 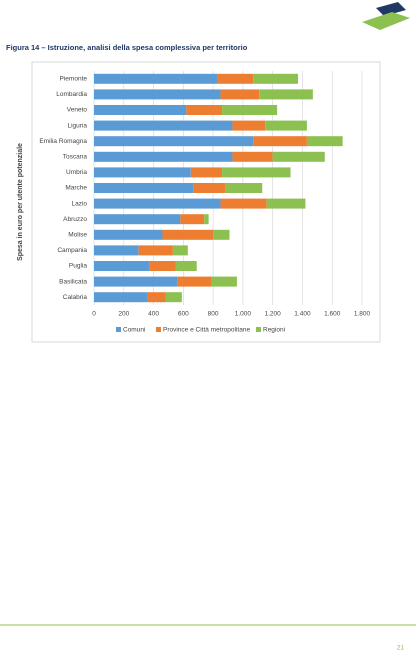 I want to click on y-tick-label: Lombardia, so click(x=71, y=94).